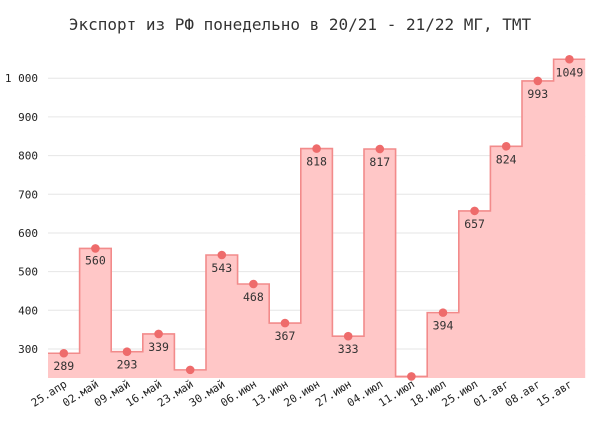  What do you see at coordinates (127, 365) in the screenshot?
I see `data-label: 293` at bounding box center [127, 365].